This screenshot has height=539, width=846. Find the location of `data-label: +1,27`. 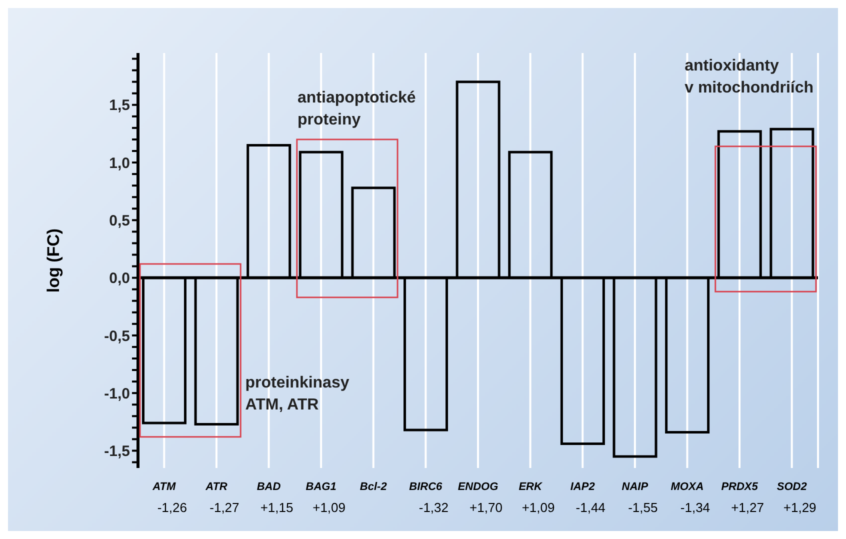

data-label: +1,27 is located at coordinates (747, 507).